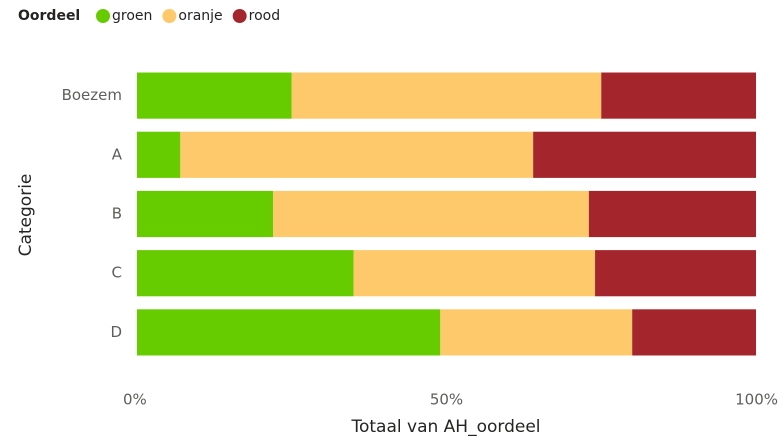  I want to click on x-axis-title: Totaal van AH_oordeel, so click(445, 427).